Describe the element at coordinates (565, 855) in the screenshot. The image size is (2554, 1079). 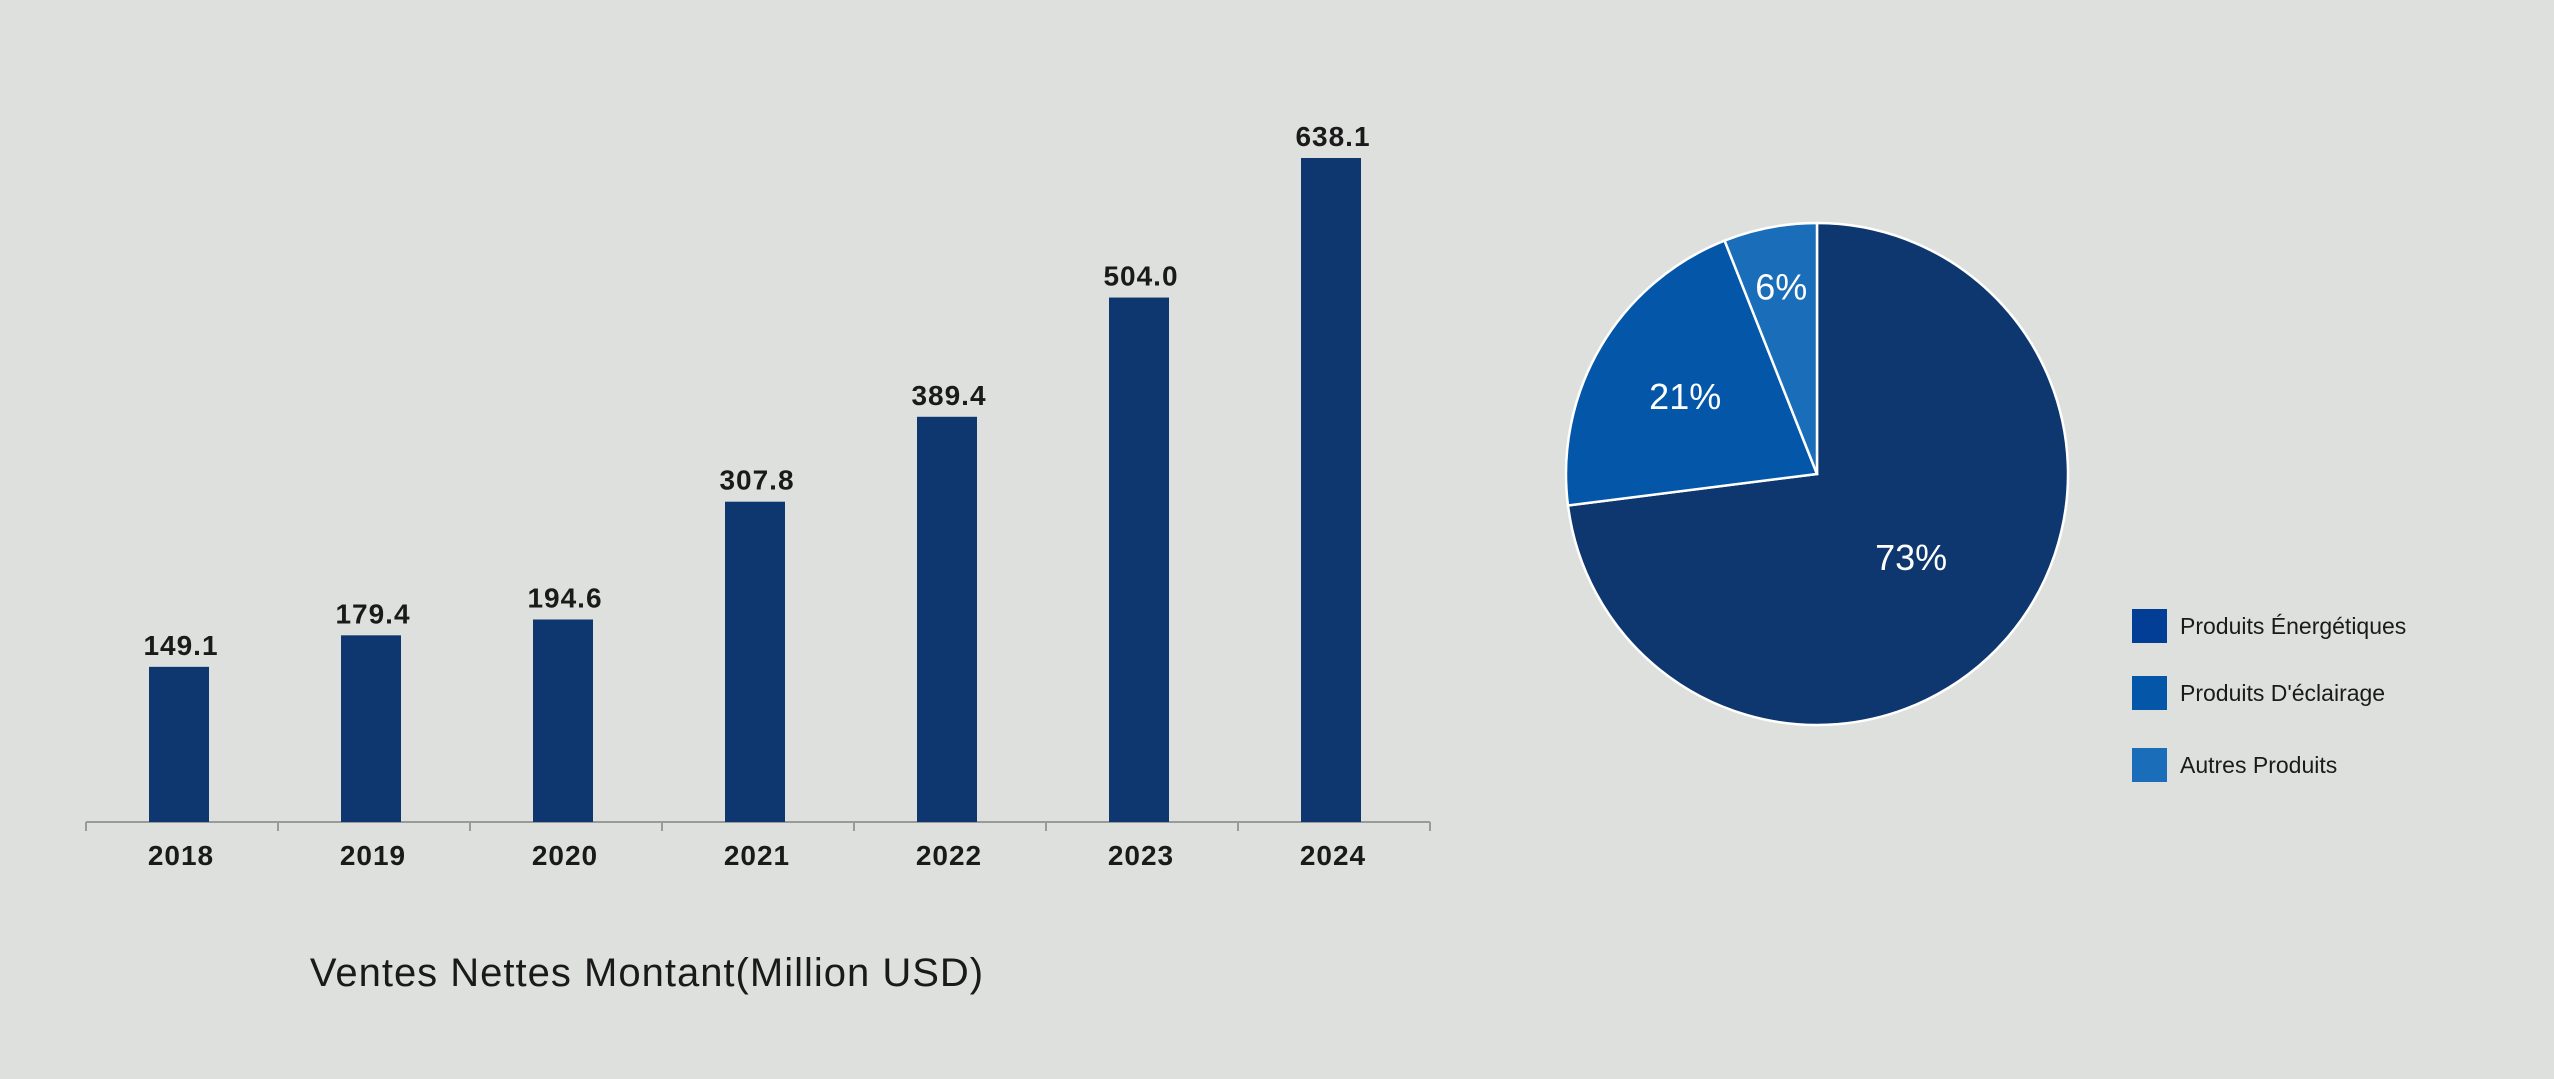
I see `x-tick-label: 2020` at that location.